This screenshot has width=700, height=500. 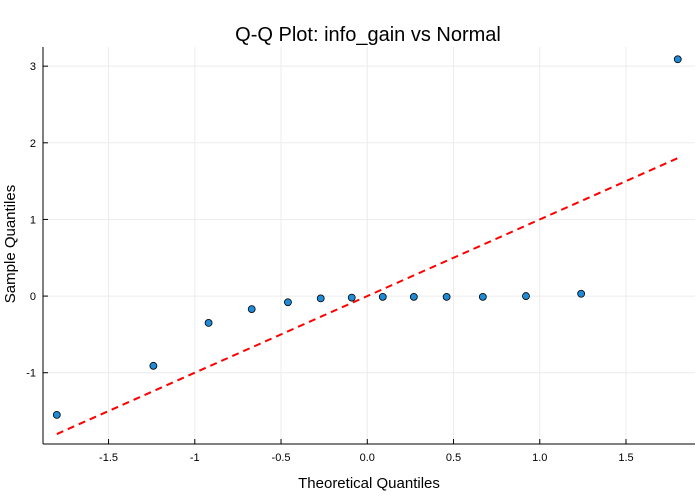 I want to click on x-tick-label: 0.5, so click(x=453, y=458).